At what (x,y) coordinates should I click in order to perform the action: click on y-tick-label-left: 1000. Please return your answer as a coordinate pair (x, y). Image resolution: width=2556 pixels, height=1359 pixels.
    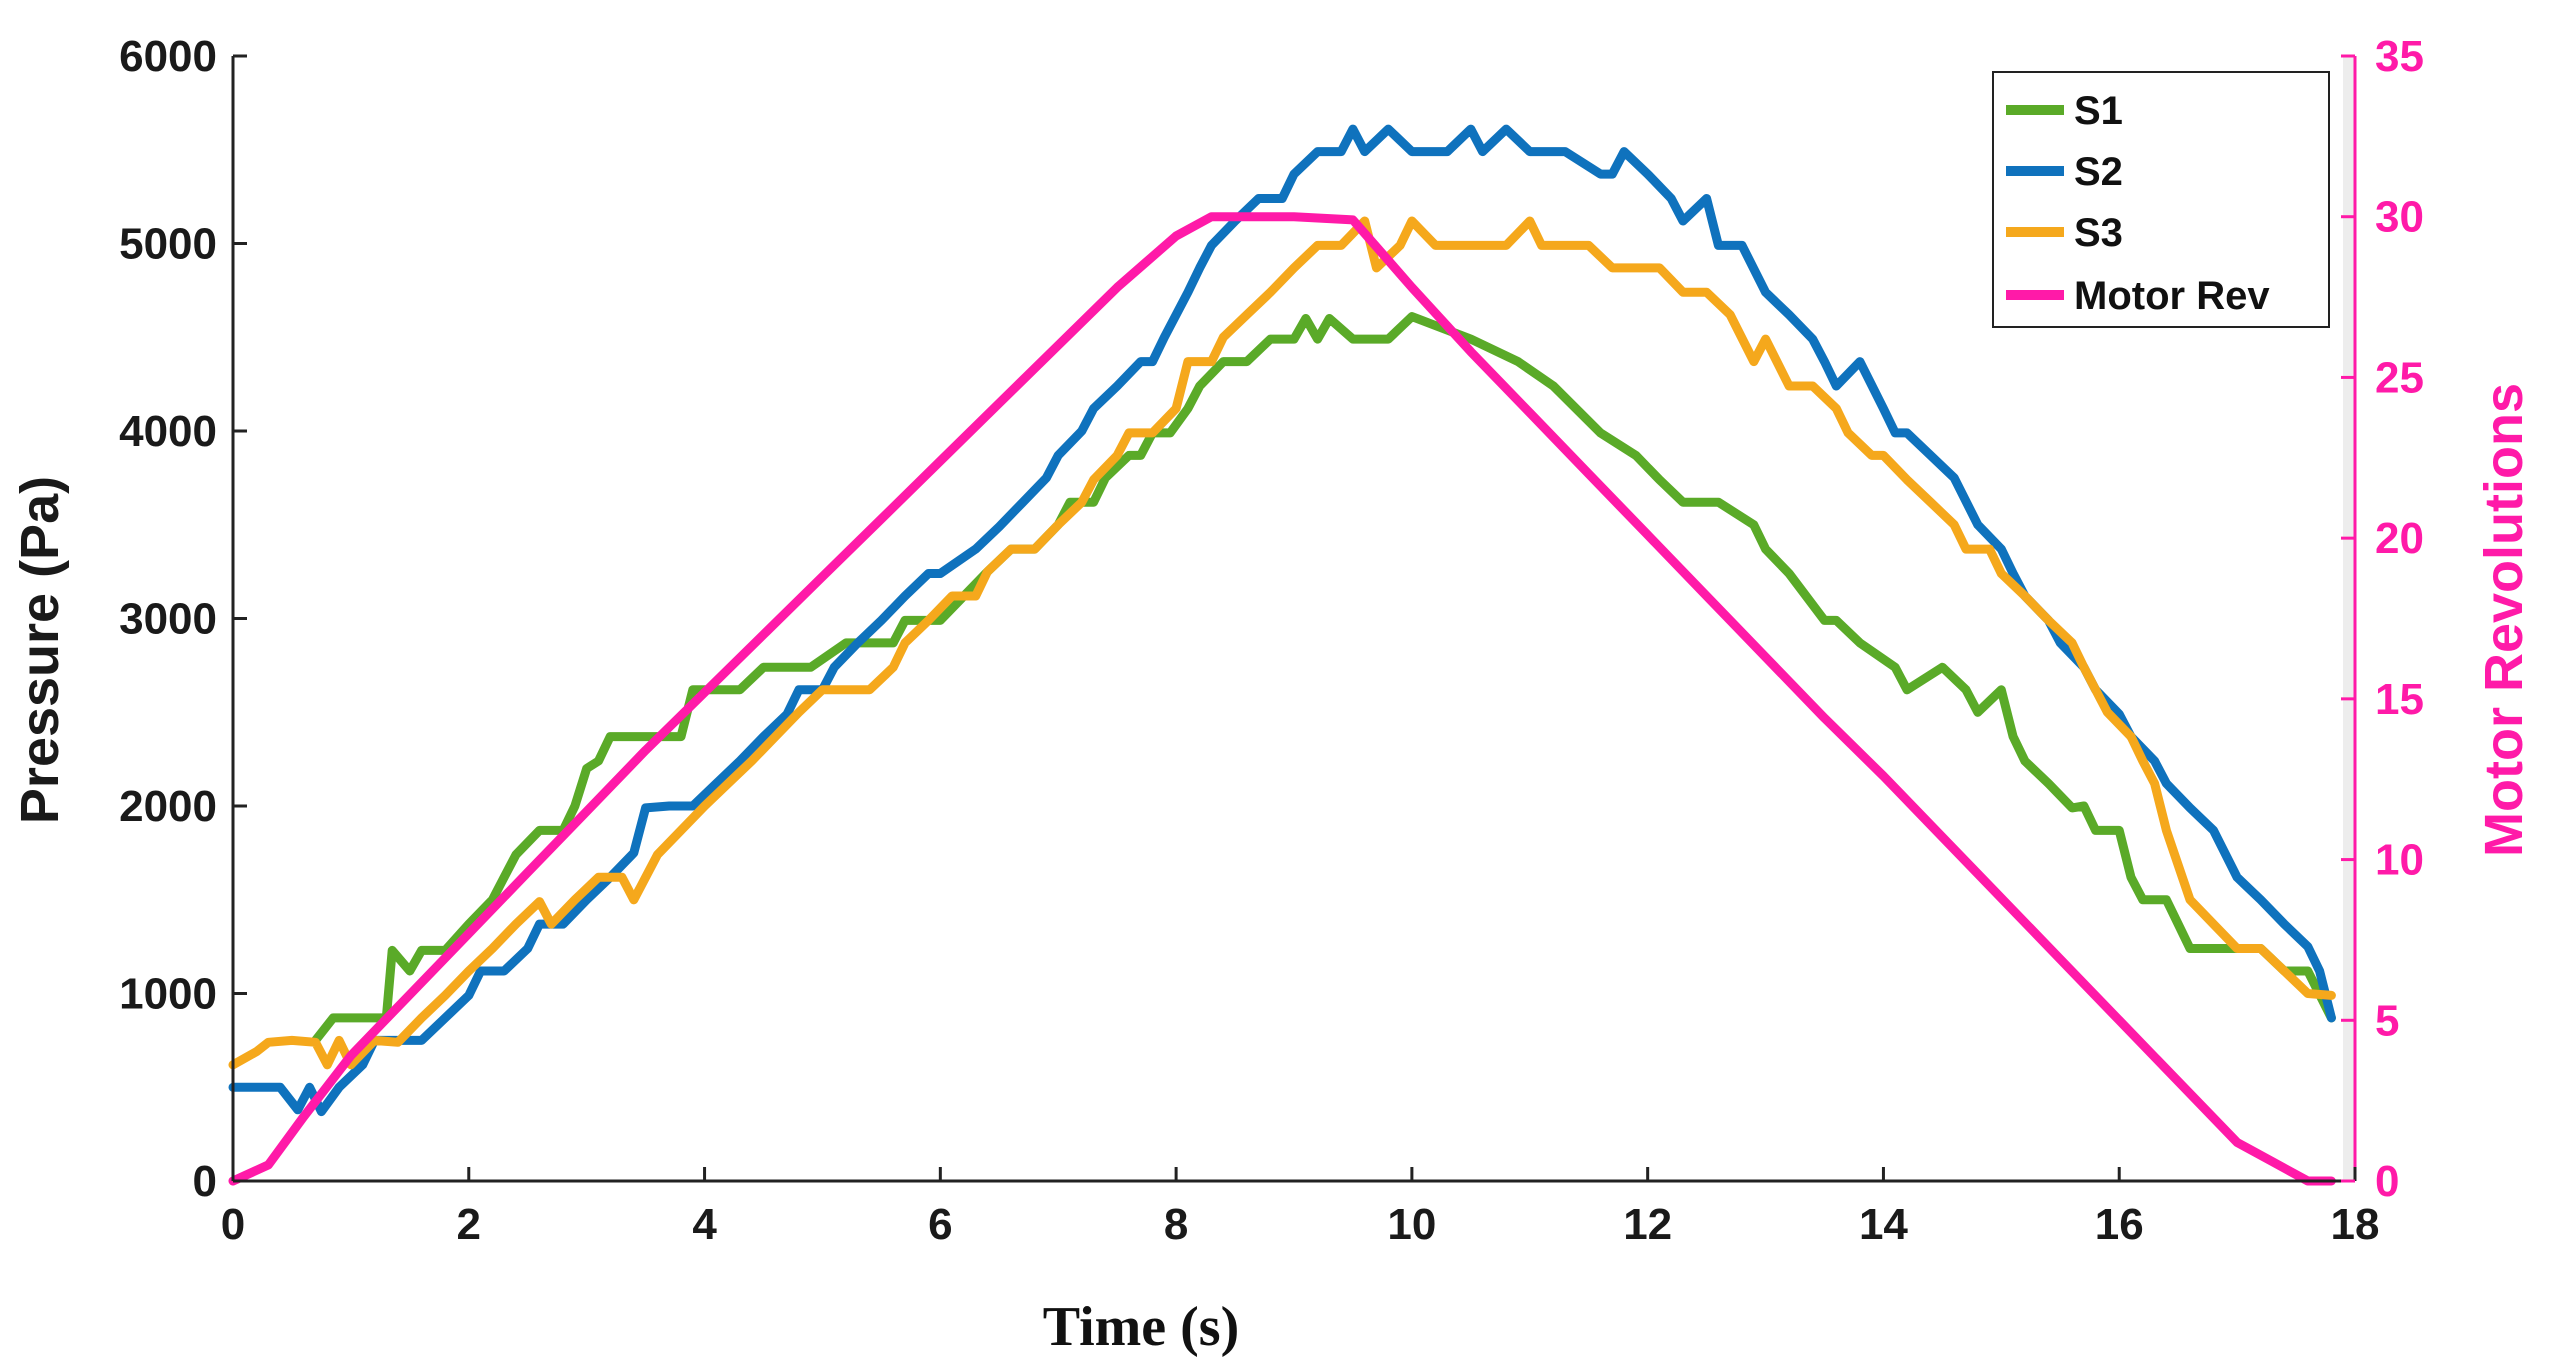
    Looking at the image, I should click on (168, 994).